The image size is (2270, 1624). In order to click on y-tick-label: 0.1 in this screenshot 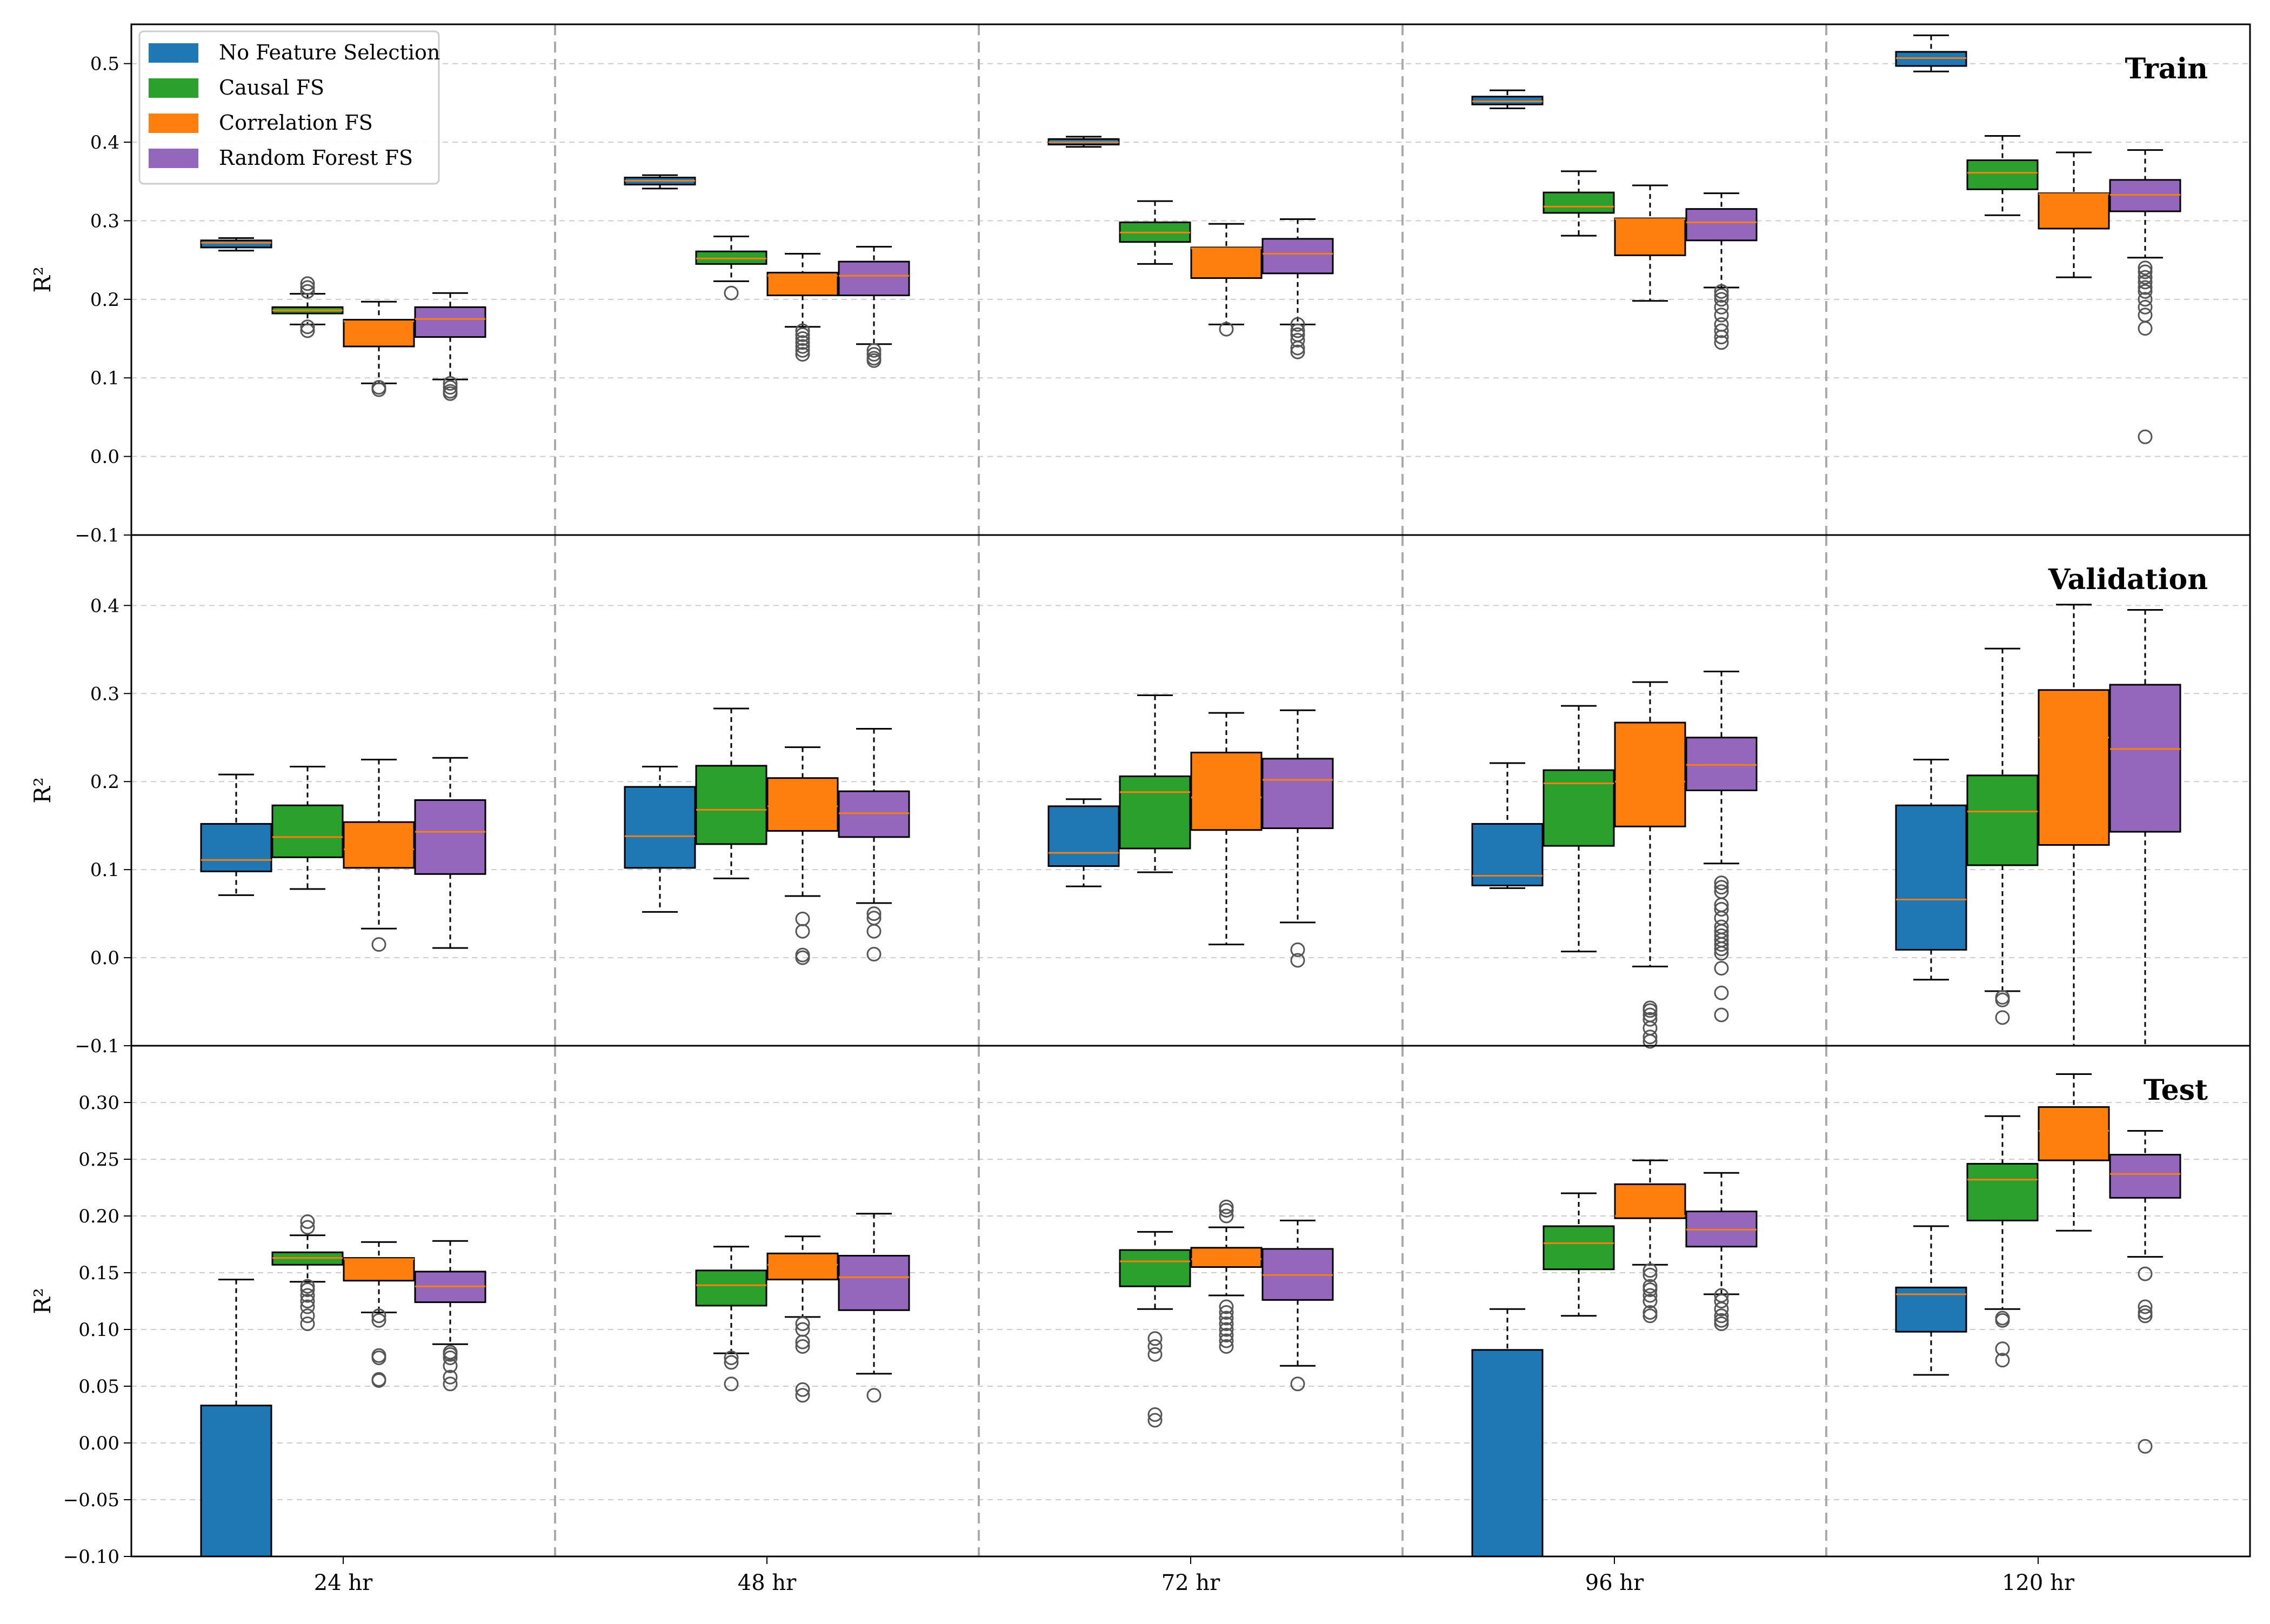, I will do `click(104, 378)`.